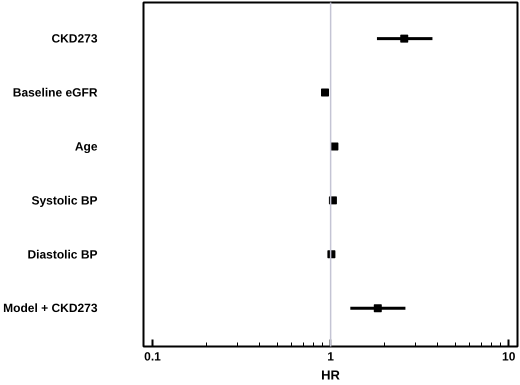 The width and height of the screenshot is (520, 385). What do you see at coordinates (86, 146) in the screenshot?
I see `y-tick-label: Age` at bounding box center [86, 146].